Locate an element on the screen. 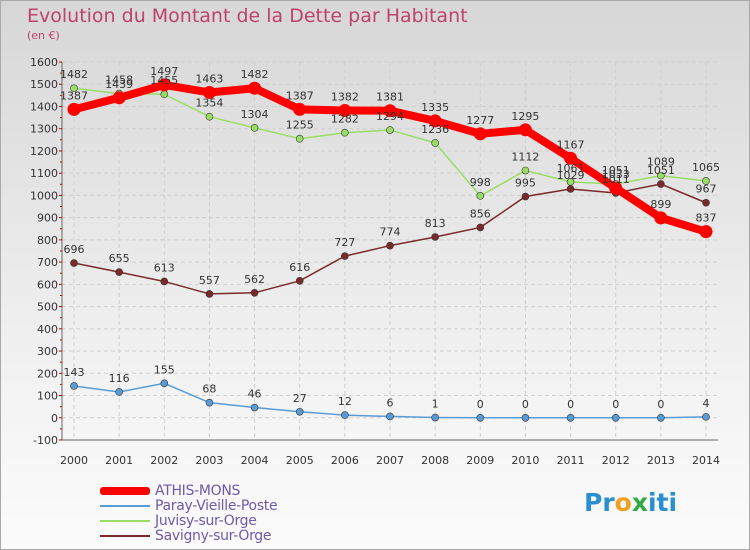 The image size is (750, 550). data-label: 1061 is located at coordinates (571, 168).